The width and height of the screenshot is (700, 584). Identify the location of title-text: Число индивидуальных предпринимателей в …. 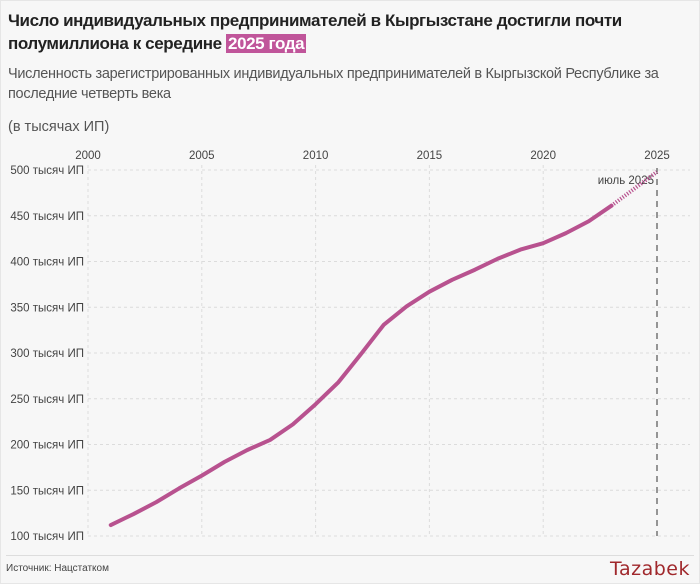
(315, 32).